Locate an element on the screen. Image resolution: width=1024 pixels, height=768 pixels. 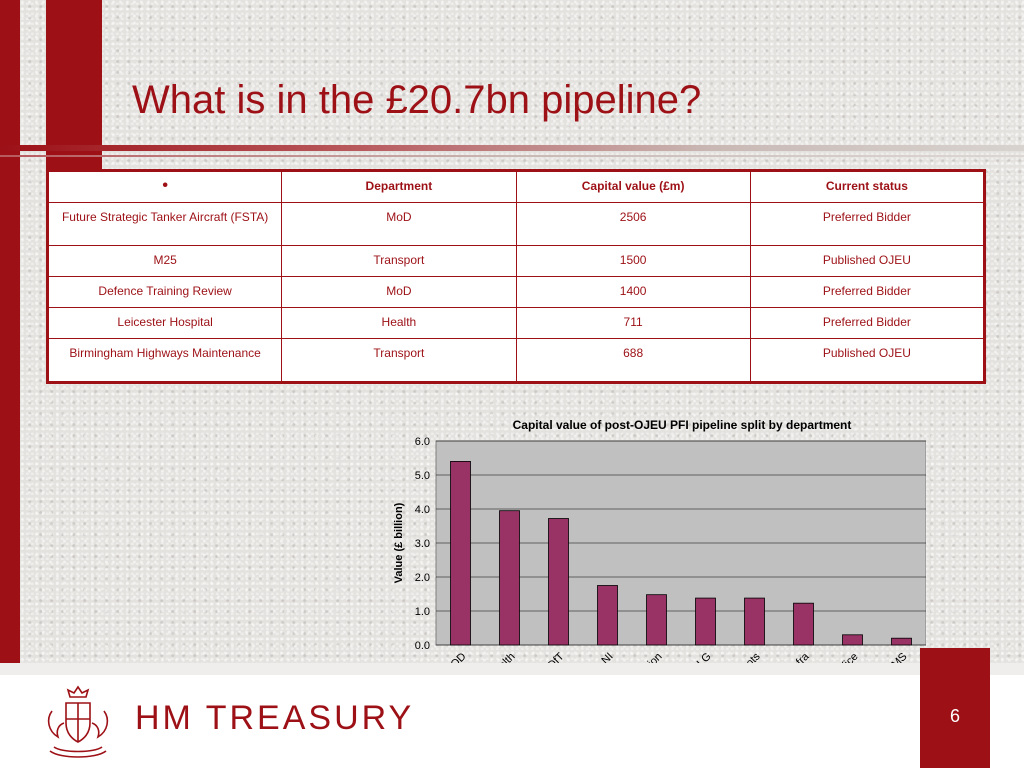
royal-crest-logo is located at coordinates (78, 721).